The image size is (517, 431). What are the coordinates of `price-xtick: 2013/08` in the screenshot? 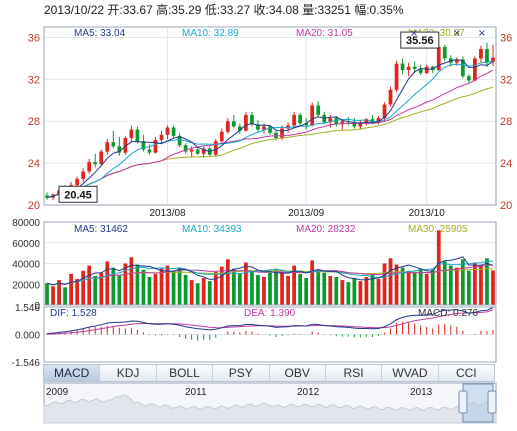 It's located at (167, 213).